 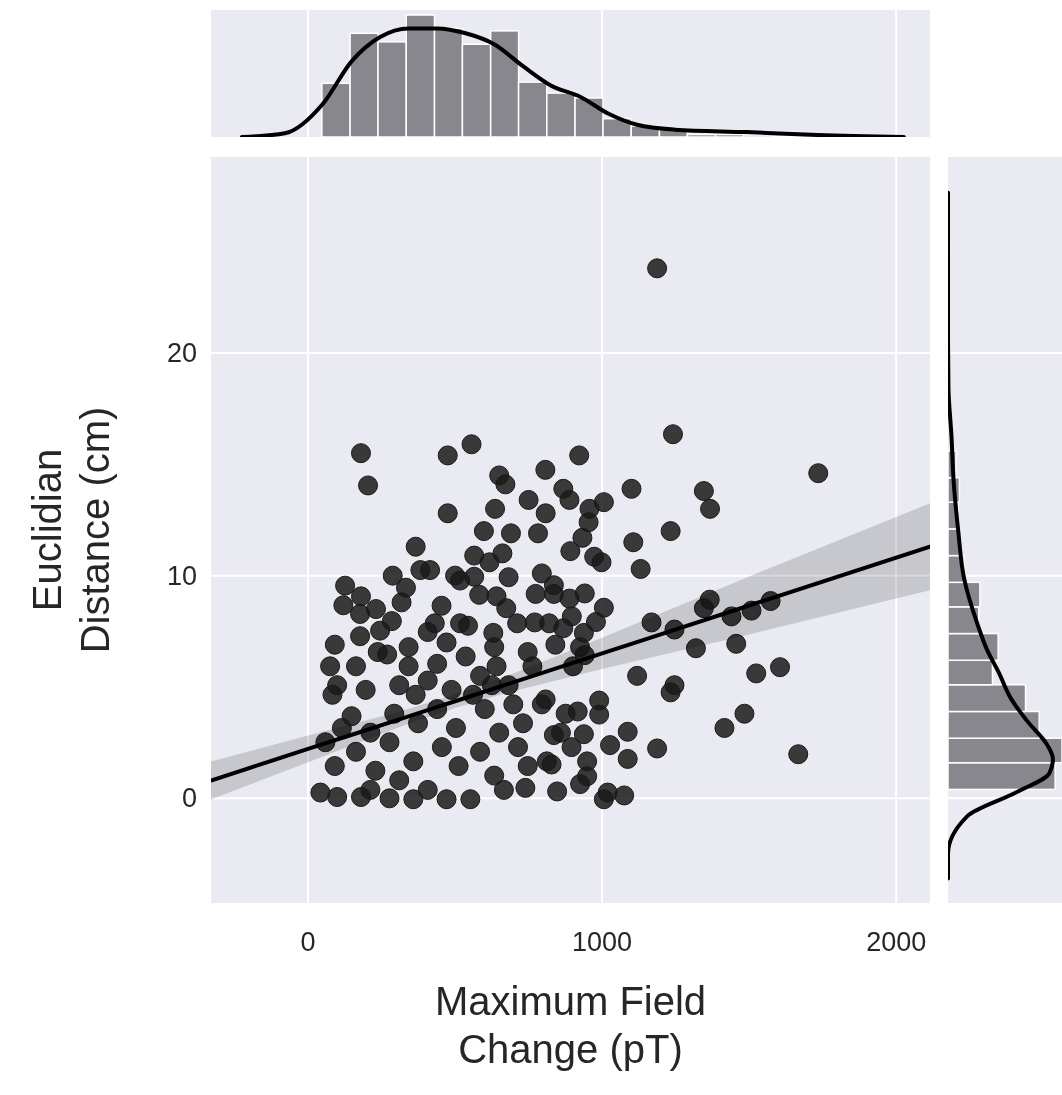 What do you see at coordinates (181, 575) in the screenshot?
I see `y-tick-label: 10` at bounding box center [181, 575].